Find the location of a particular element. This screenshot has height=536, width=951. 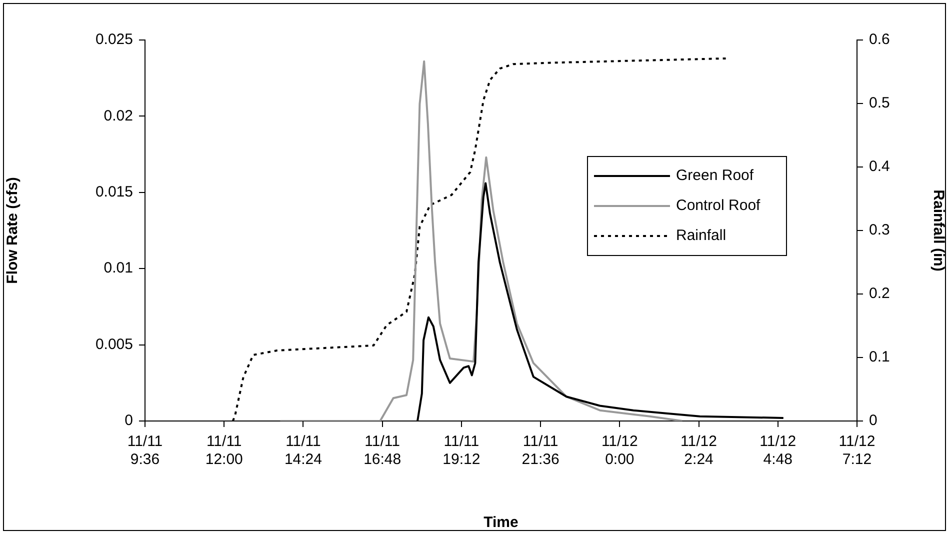

x-tick-label: 11/12 2:24 is located at coordinates (698, 450).